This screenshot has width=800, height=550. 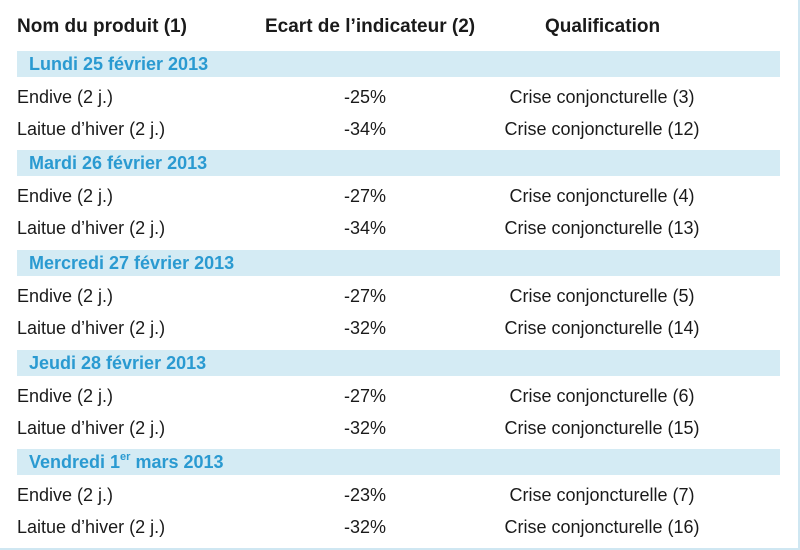 What do you see at coordinates (602, 97) in the screenshot?
I see `qualification-cell: Crise conjoncturelle (3)` at bounding box center [602, 97].